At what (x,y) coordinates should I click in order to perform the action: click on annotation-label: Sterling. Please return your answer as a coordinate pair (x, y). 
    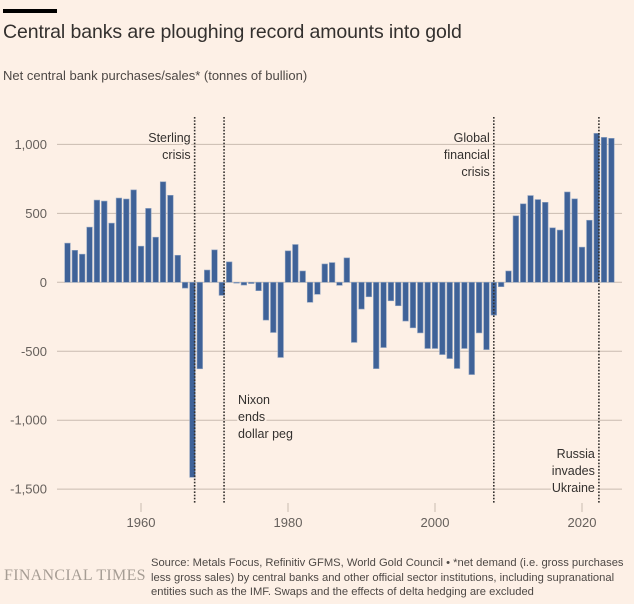
    Looking at the image, I should click on (169, 138).